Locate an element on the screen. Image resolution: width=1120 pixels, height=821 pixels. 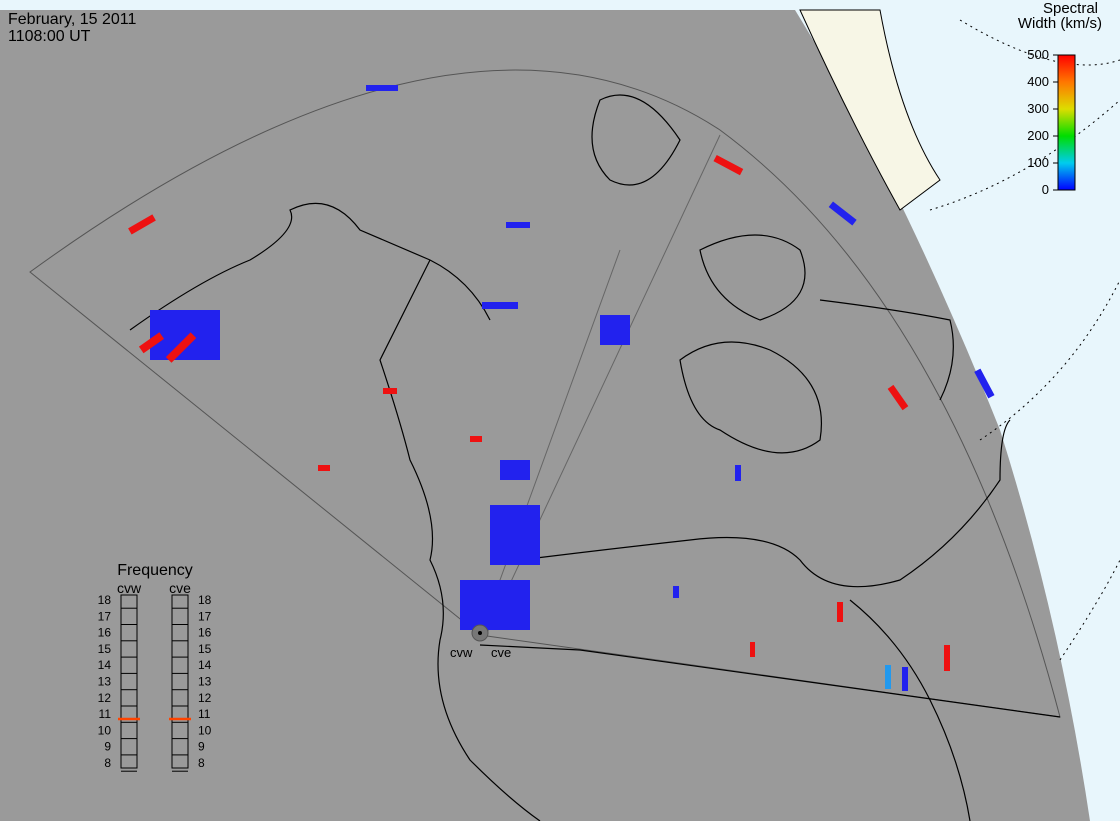
radar-name: cvw is located at coordinates (129, 588).